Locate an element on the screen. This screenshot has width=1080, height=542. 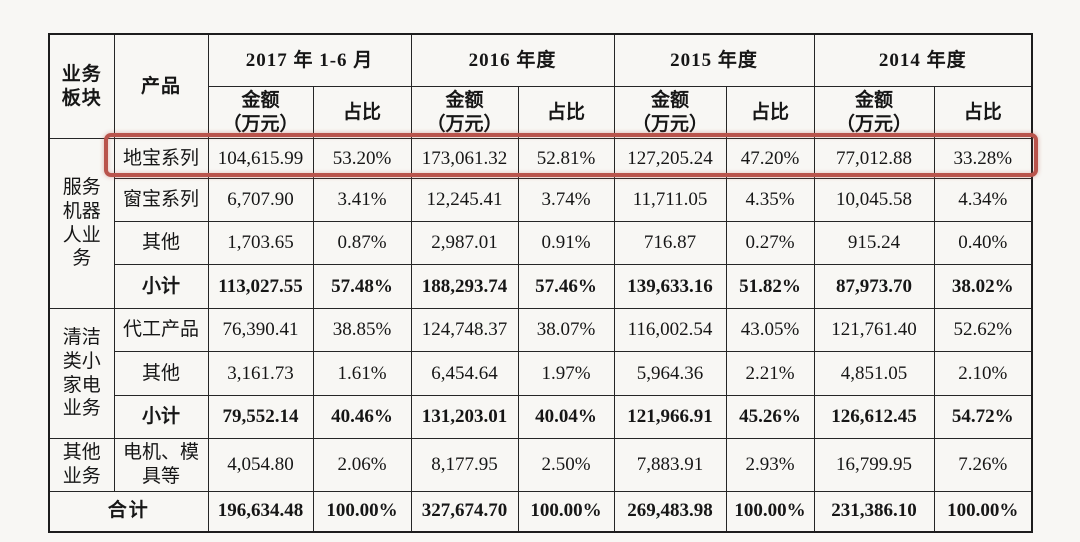
amount-cell: 2,987.01 is located at coordinates (464, 243).